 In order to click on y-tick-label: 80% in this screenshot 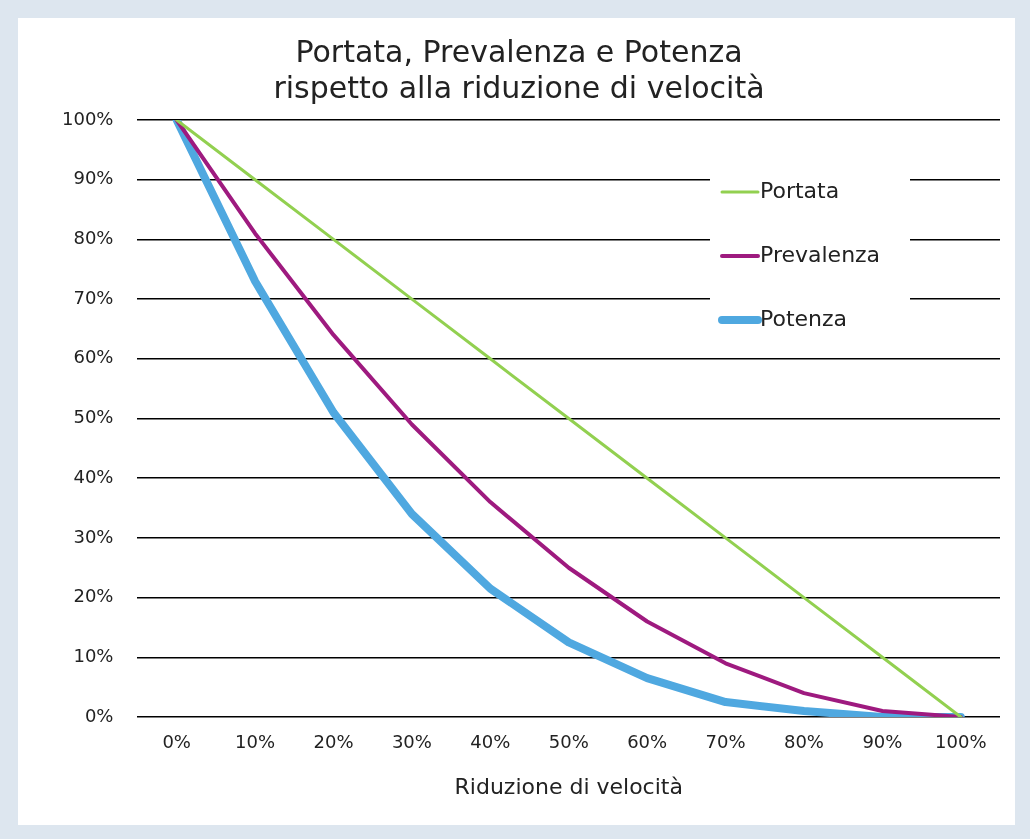, I will do `click(93, 238)`.